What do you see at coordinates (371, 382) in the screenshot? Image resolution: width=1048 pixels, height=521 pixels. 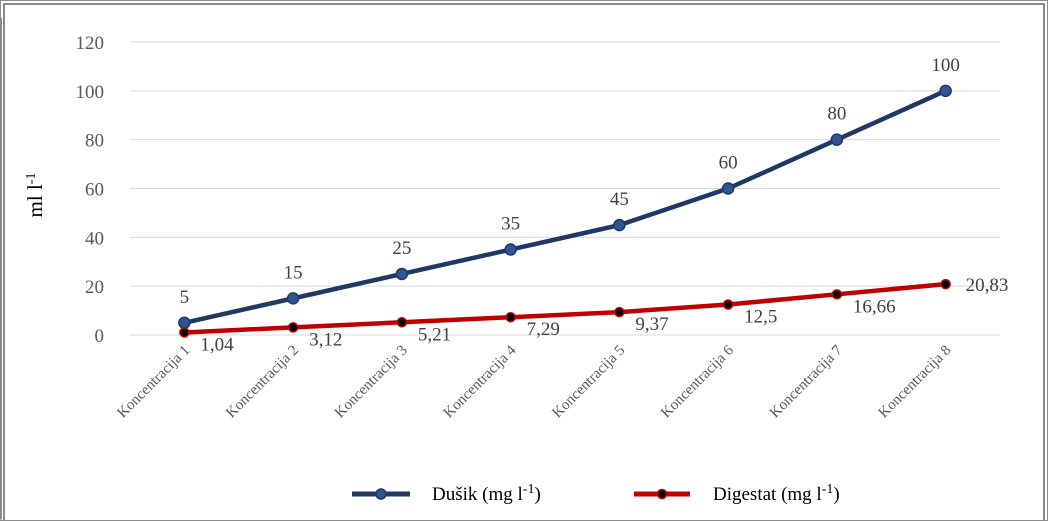 I see `x-tick-label: Koncentracija 3` at bounding box center [371, 382].